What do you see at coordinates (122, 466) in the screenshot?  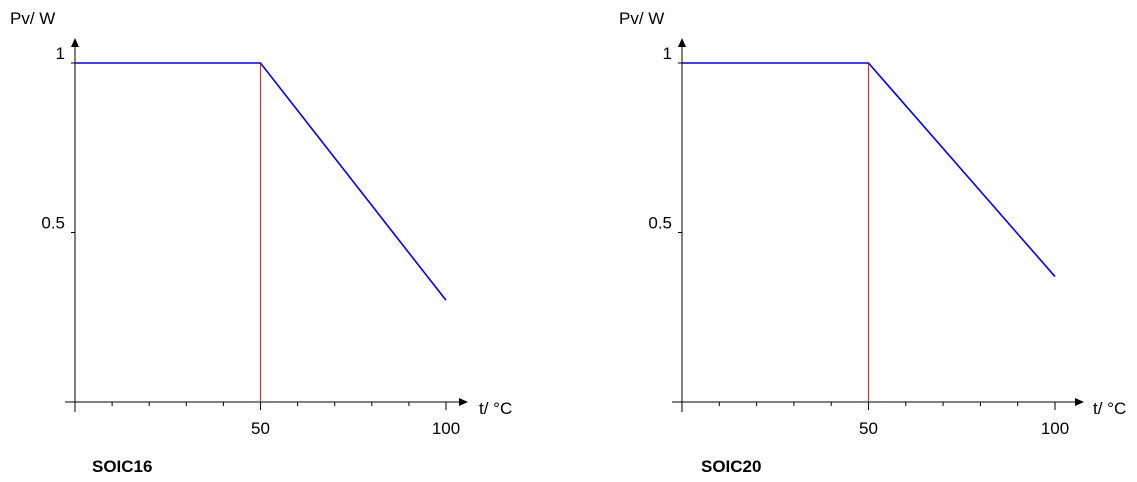 I see `chart-caption: SOIC16` at bounding box center [122, 466].